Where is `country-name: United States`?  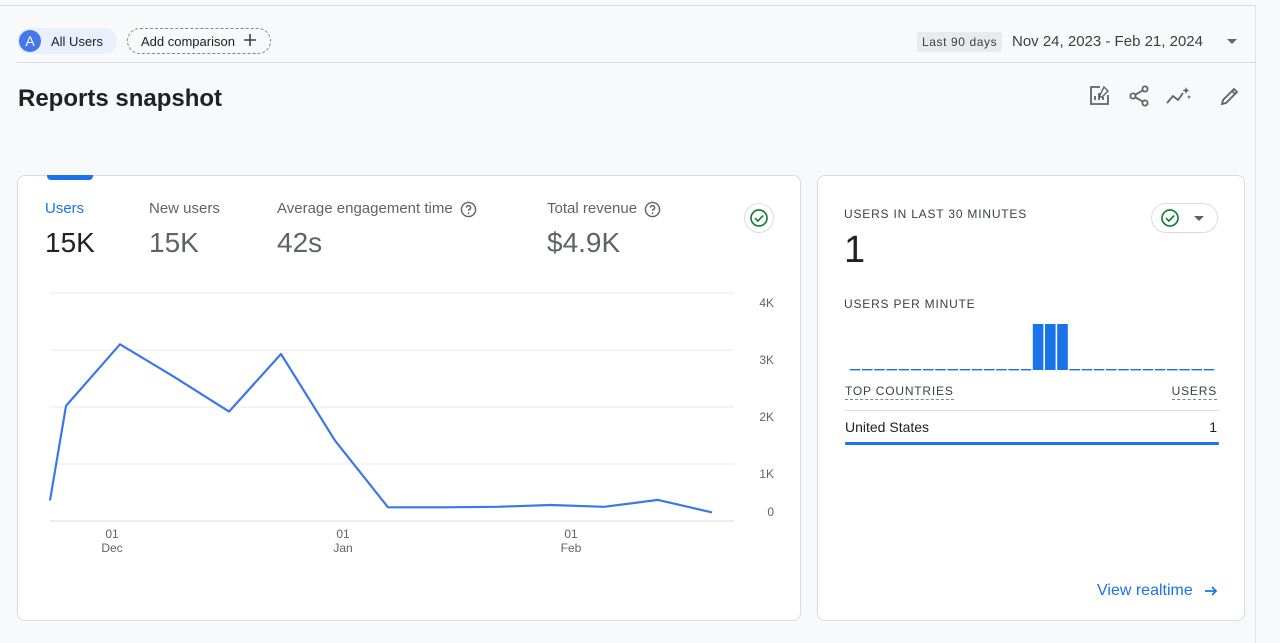 country-name: United States is located at coordinates (887, 427).